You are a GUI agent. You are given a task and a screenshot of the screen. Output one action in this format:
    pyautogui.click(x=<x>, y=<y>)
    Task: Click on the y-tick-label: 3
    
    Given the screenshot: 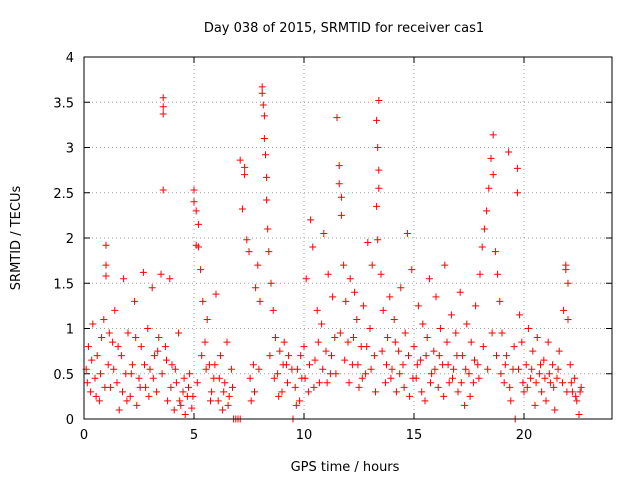 What is the action you would take?
    pyautogui.click(x=70, y=149)
    